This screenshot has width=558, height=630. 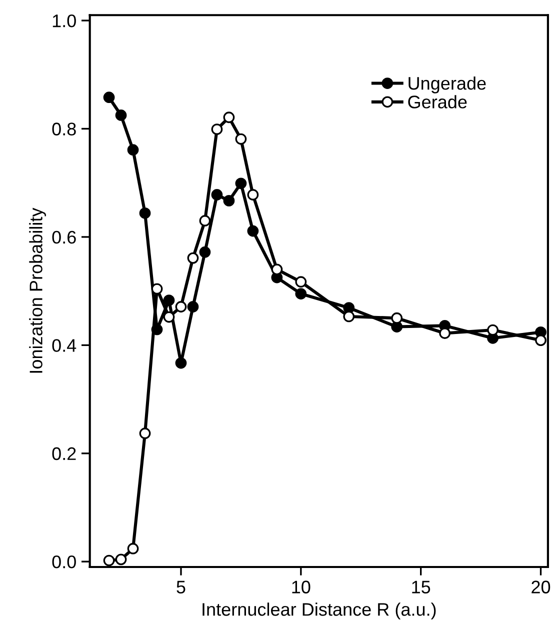 What do you see at coordinates (64, 345) in the screenshot?
I see `y-tick-label: 0.4` at bounding box center [64, 345].